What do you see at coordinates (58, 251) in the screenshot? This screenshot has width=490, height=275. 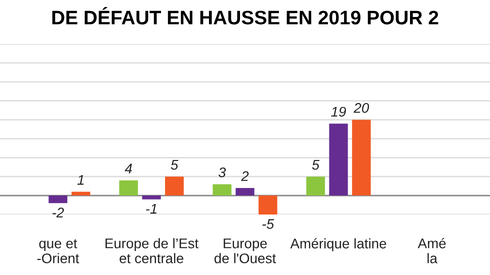 I see `x-tick-label: que et -Orient` at bounding box center [58, 251].